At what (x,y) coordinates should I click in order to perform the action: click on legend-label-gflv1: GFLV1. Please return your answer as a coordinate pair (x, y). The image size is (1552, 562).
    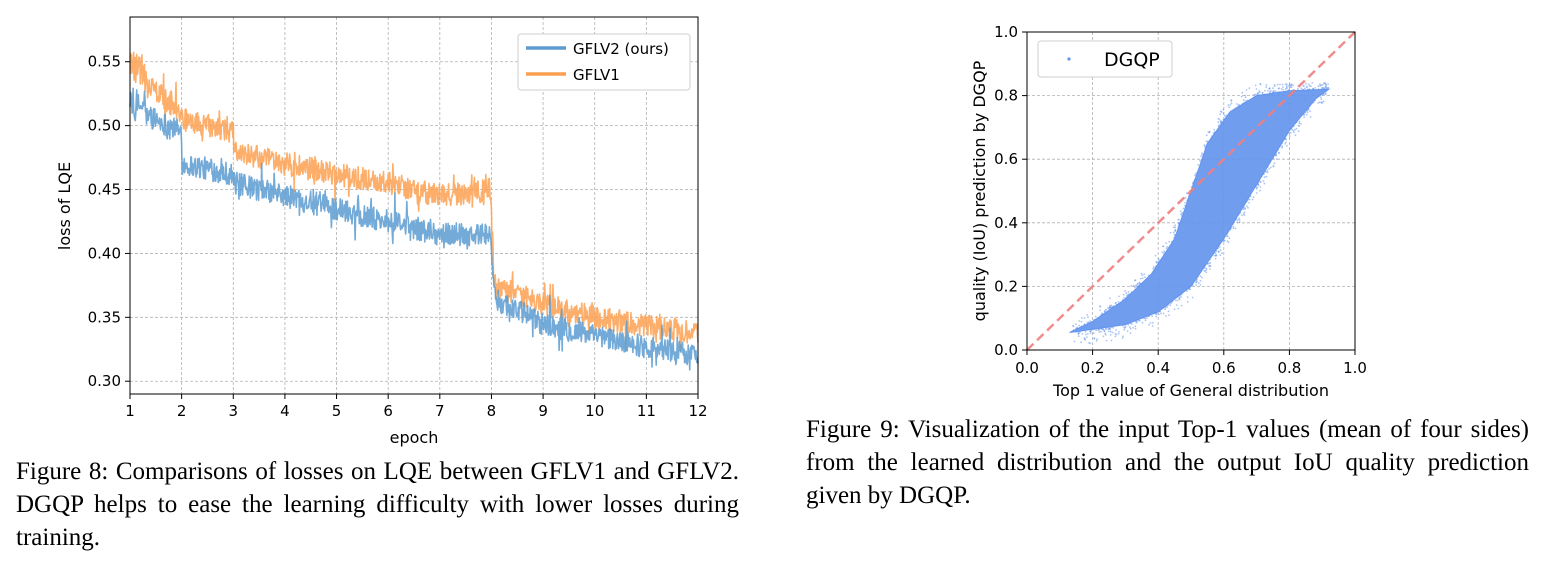
    Looking at the image, I should click on (596, 75).